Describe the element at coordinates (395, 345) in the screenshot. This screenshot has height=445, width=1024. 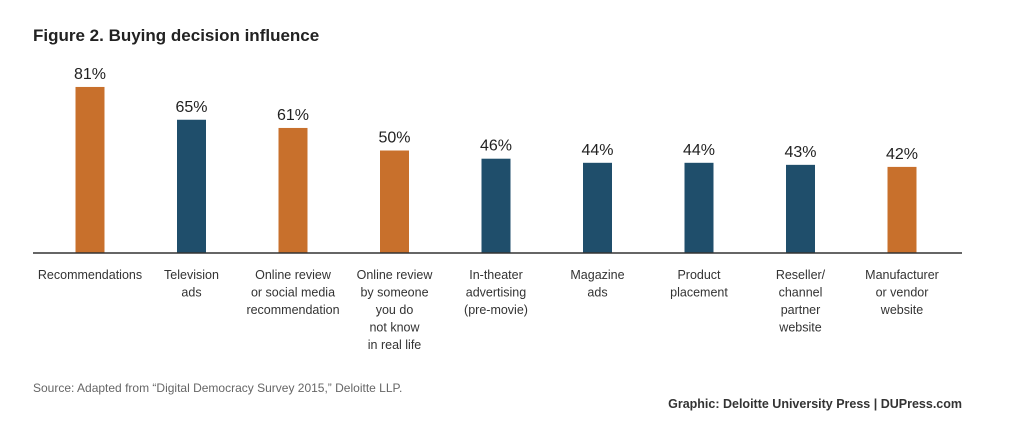
I see `category-label-4-line-5: in real life` at that location.